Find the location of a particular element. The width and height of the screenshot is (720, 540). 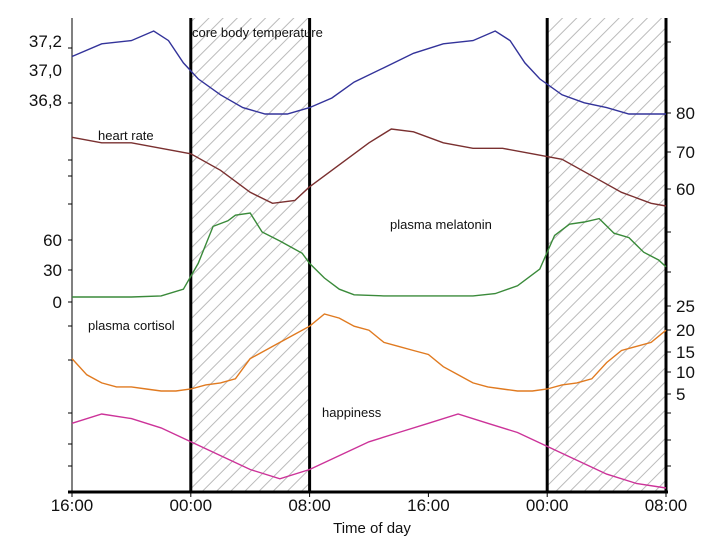

melatonin-tick-label: 0 is located at coordinates (57, 302).